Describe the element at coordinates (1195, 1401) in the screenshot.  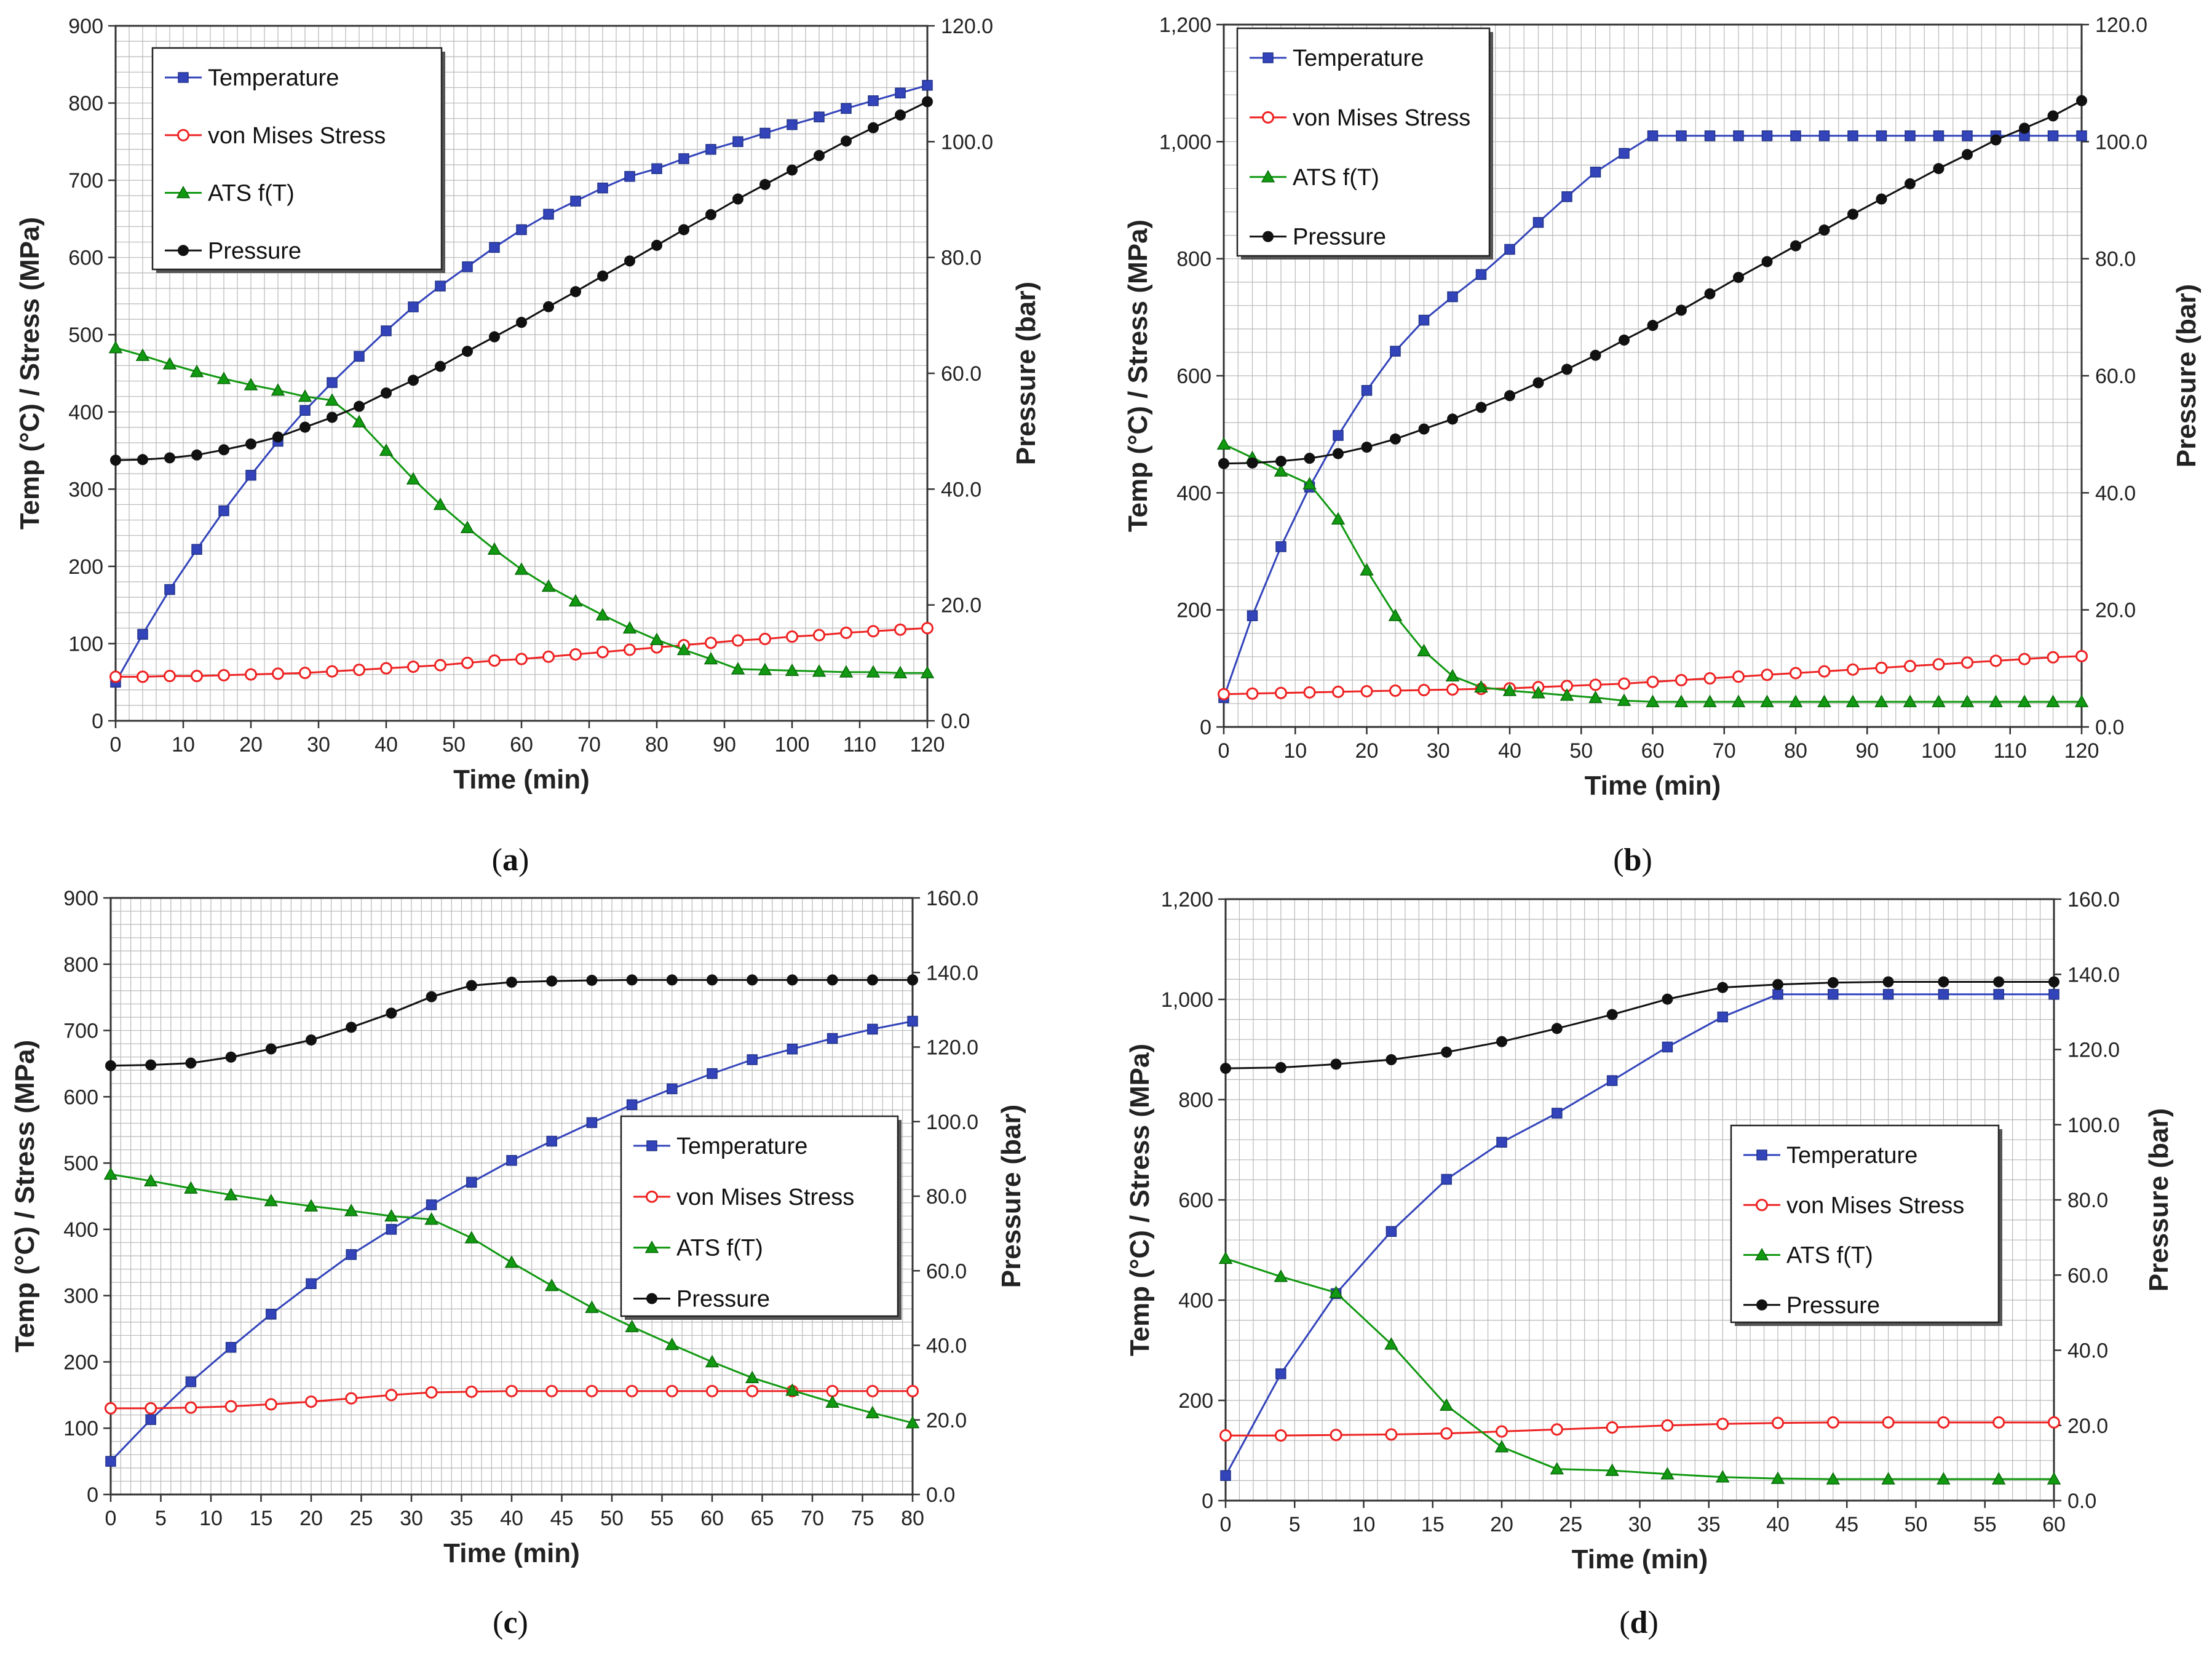
I see `y-tick-label: 200` at that location.